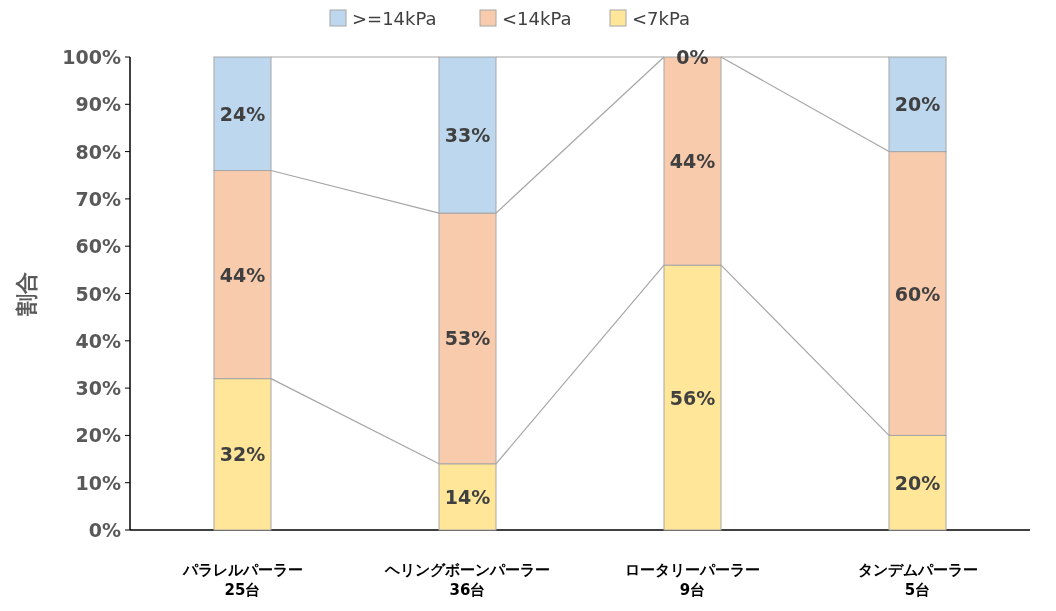  What do you see at coordinates (467, 135) in the screenshot?
I see `data-label: 33%` at bounding box center [467, 135].